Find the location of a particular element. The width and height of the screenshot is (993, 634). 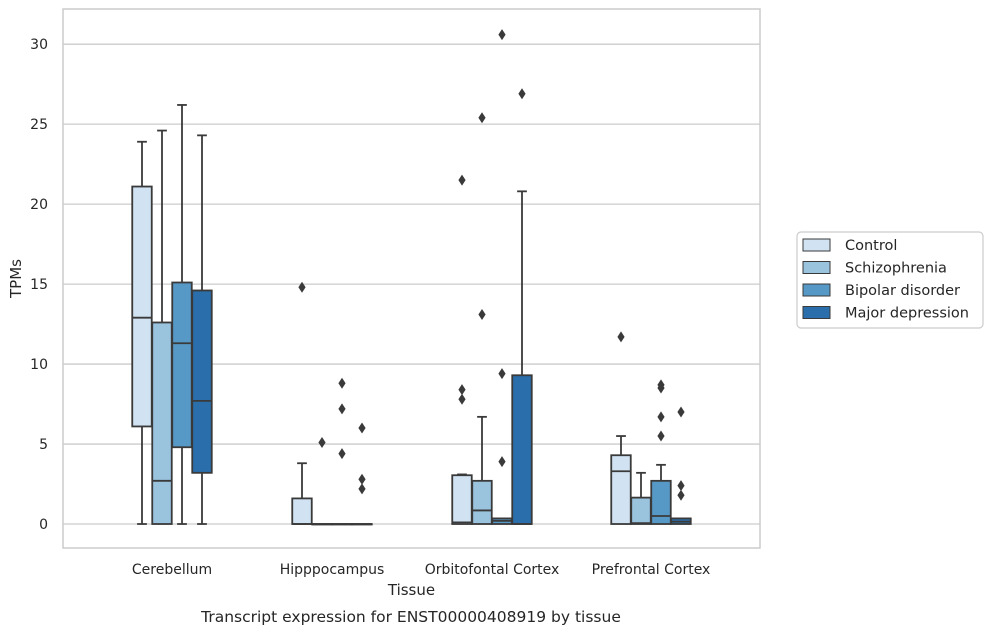

y-tick-label: 15 is located at coordinates (39, 285).